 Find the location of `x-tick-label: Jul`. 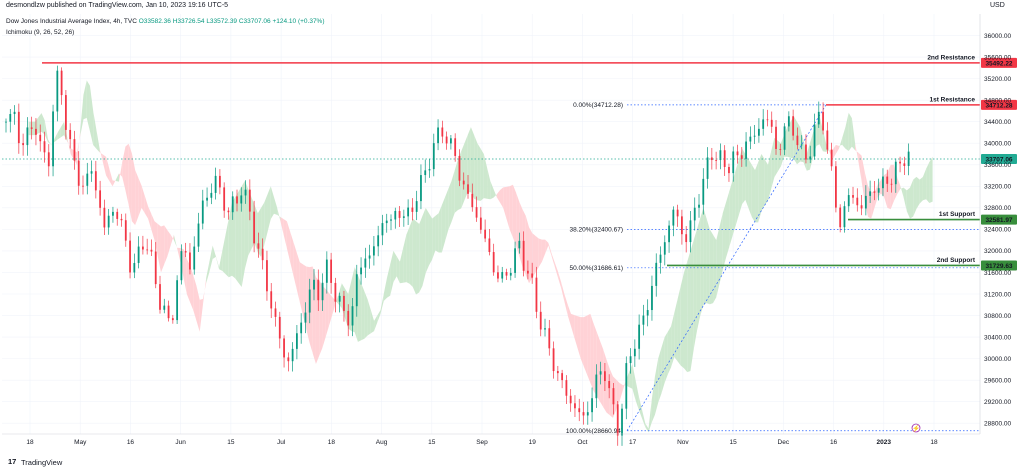

x-tick-label: Jul is located at coordinates (281, 442).